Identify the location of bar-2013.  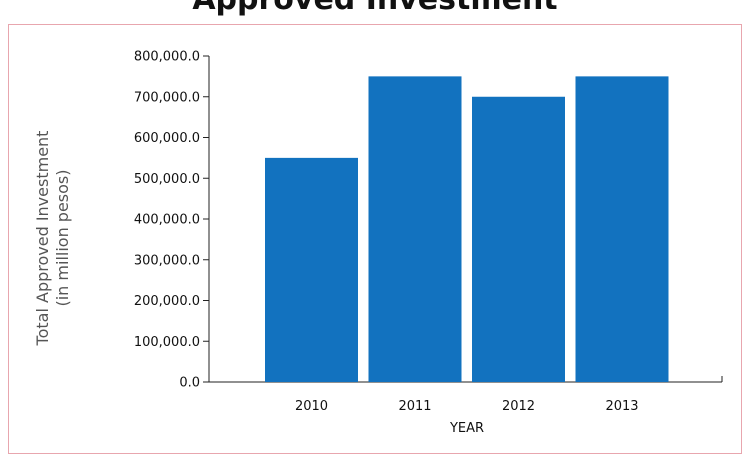
(622, 229).